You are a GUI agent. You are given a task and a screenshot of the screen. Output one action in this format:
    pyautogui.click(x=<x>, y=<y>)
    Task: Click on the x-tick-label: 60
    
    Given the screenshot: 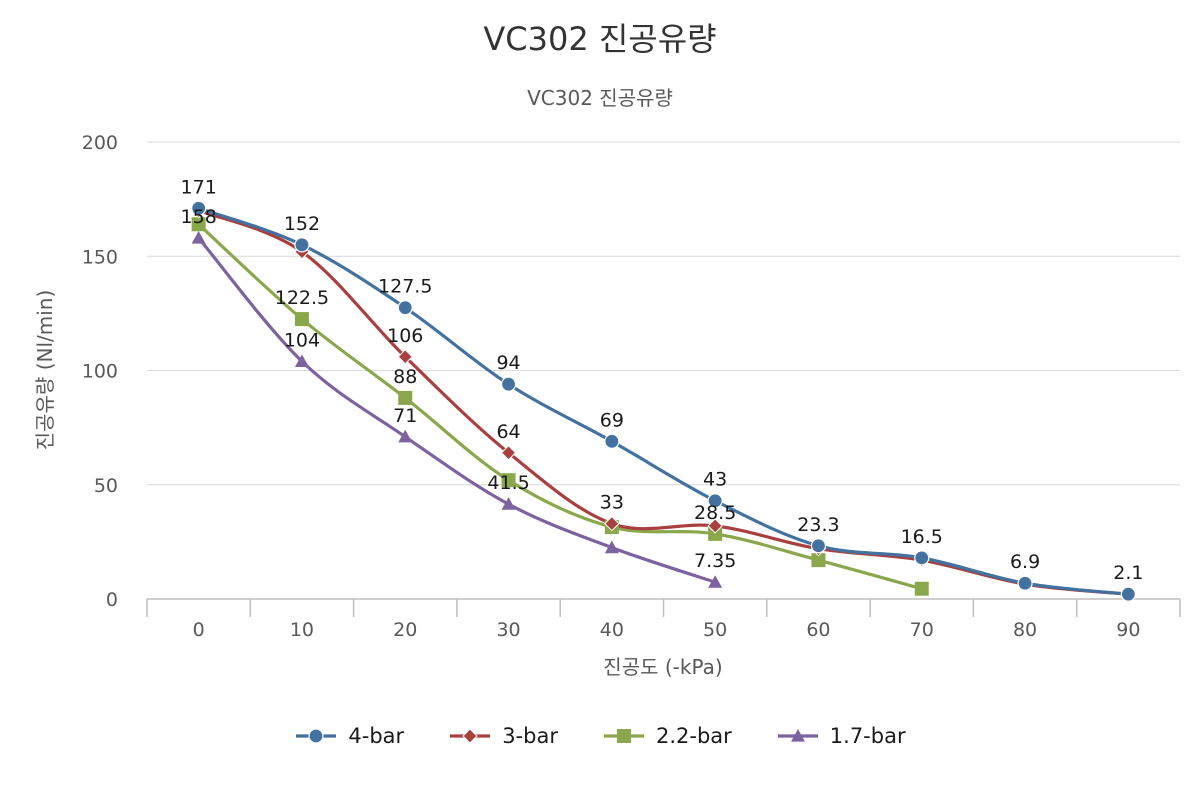 What is the action you would take?
    pyautogui.click(x=818, y=630)
    